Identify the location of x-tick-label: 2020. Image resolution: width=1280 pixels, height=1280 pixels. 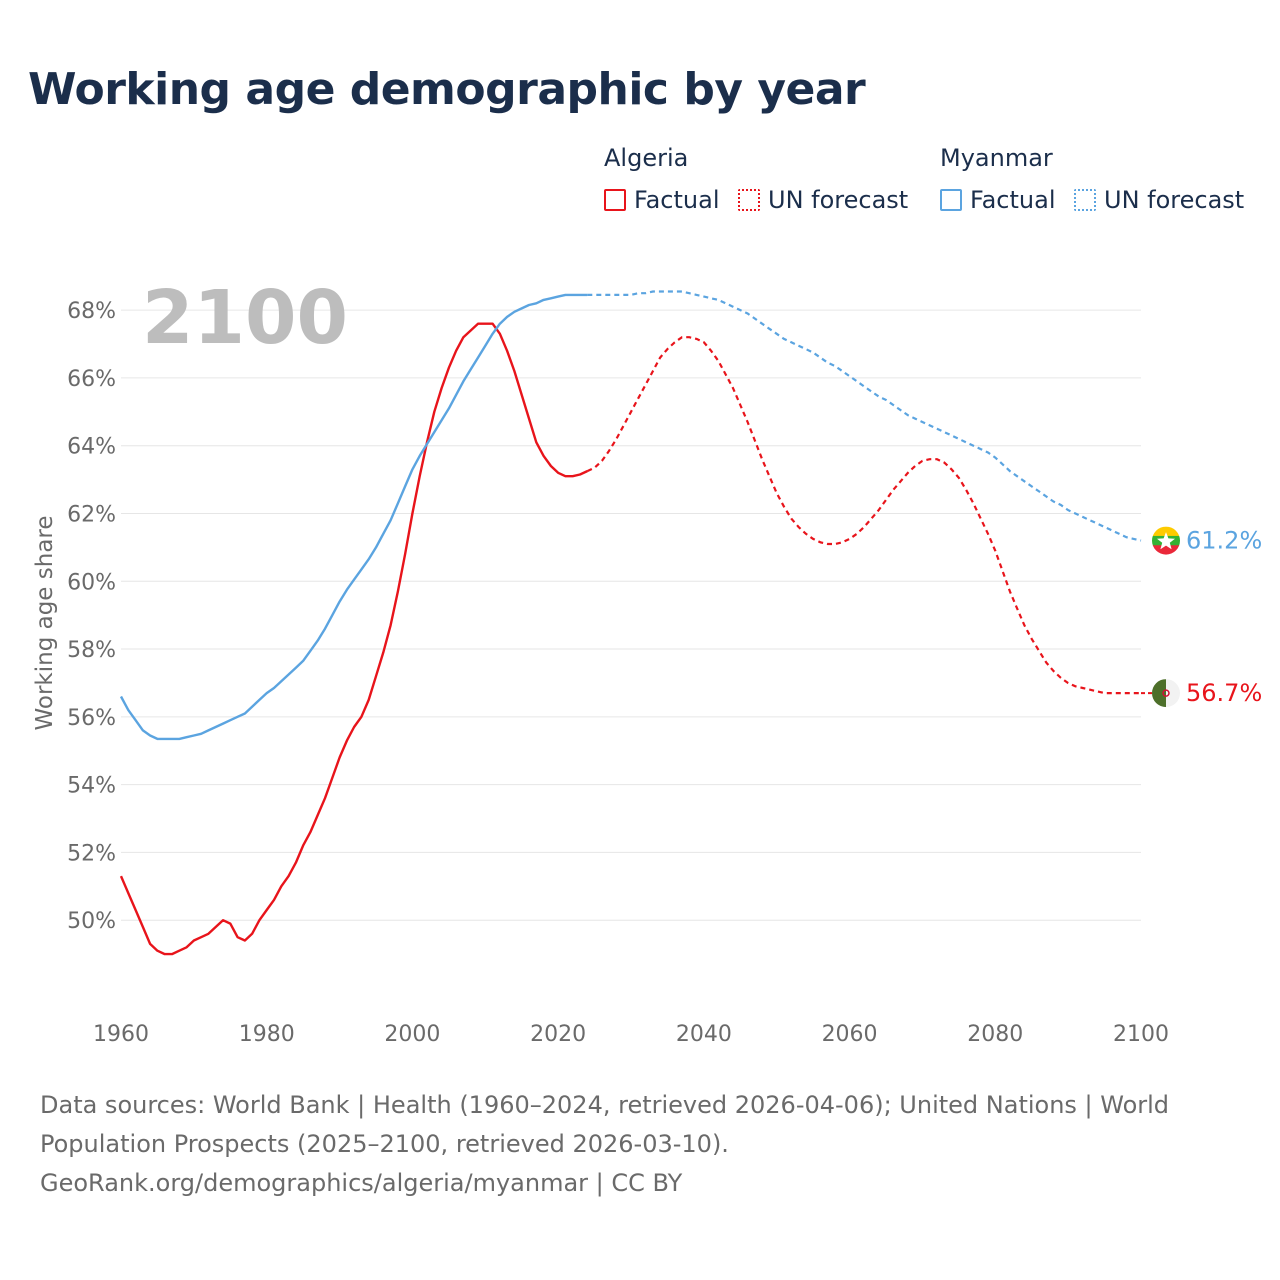
(558, 1034).